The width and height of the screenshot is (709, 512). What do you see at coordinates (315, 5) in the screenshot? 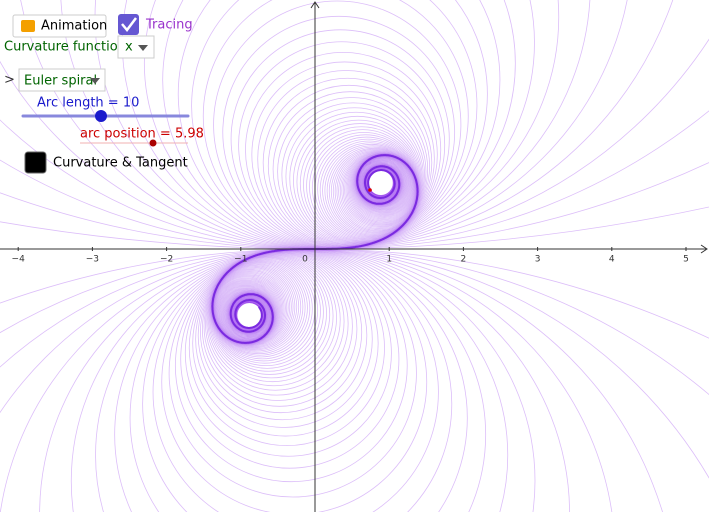
I see `y-axis-arrow` at bounding box center [315, 5].